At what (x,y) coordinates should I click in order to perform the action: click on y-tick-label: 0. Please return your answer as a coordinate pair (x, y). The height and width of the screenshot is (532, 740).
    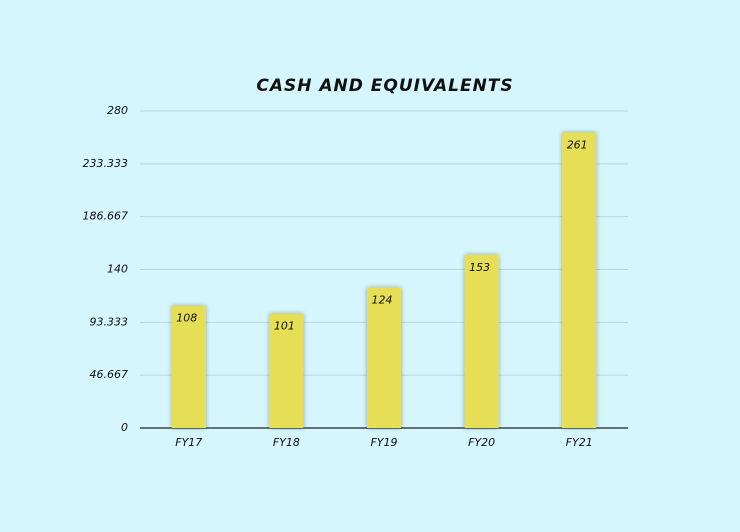
    Looking at the image, I should click on (124, 427).